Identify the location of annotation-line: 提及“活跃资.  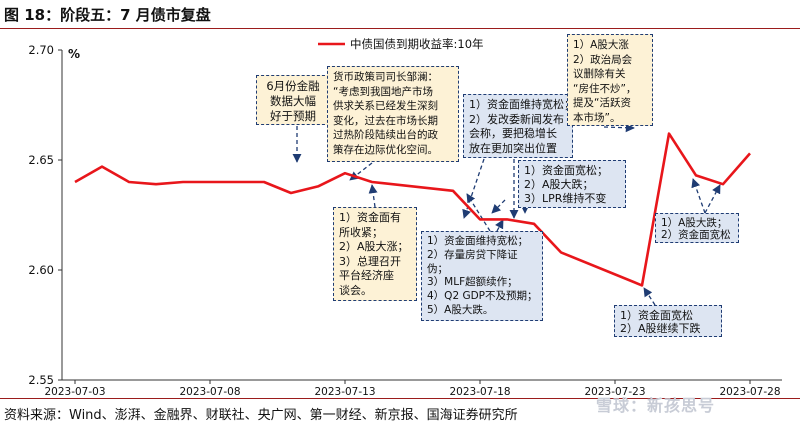
(602, 103).